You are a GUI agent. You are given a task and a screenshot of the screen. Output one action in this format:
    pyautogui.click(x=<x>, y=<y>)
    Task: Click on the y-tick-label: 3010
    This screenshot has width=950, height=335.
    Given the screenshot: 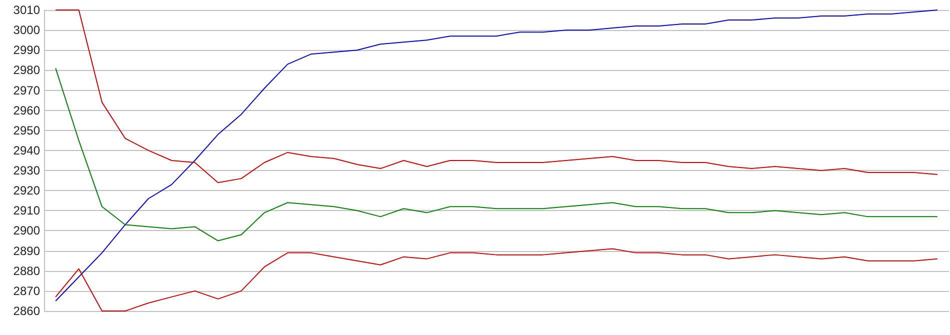 What is the action you would take?
    pyautogui.click(x=26, y=10)
    